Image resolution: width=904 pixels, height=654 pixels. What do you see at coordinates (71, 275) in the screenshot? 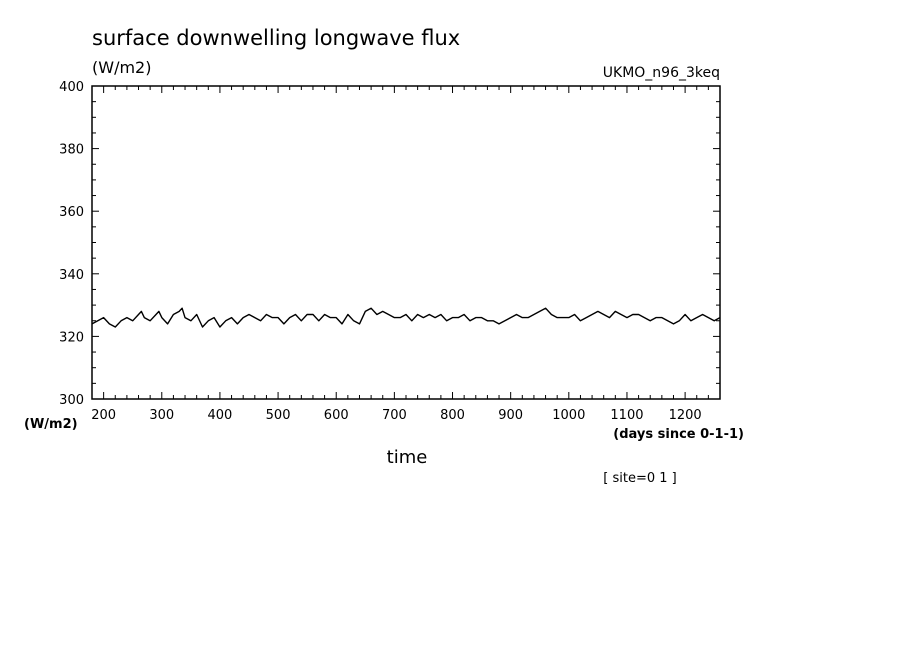
I see `y-tick-label: 340` at bounding box center [71, 275].